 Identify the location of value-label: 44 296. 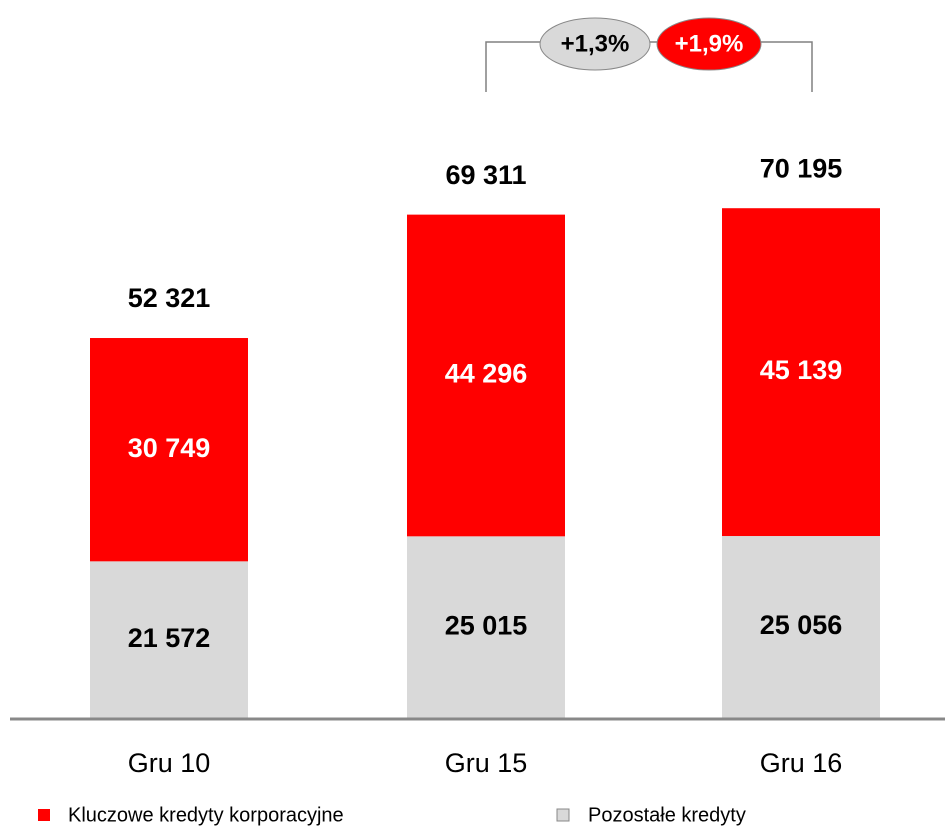
(486, 374).